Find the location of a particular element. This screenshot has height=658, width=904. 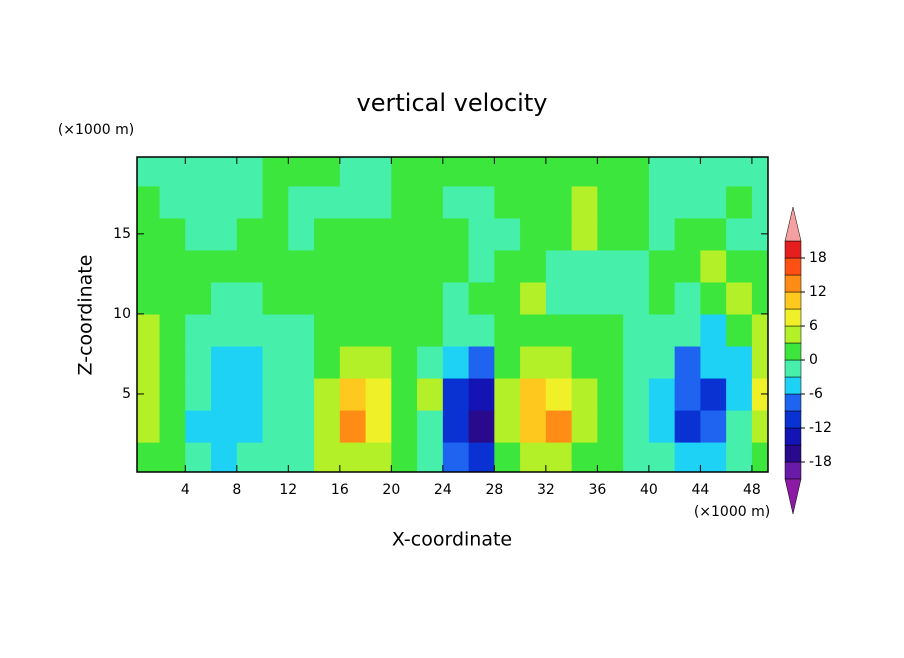

chart-title: vertical velocity is located at coordinates (452, 103).